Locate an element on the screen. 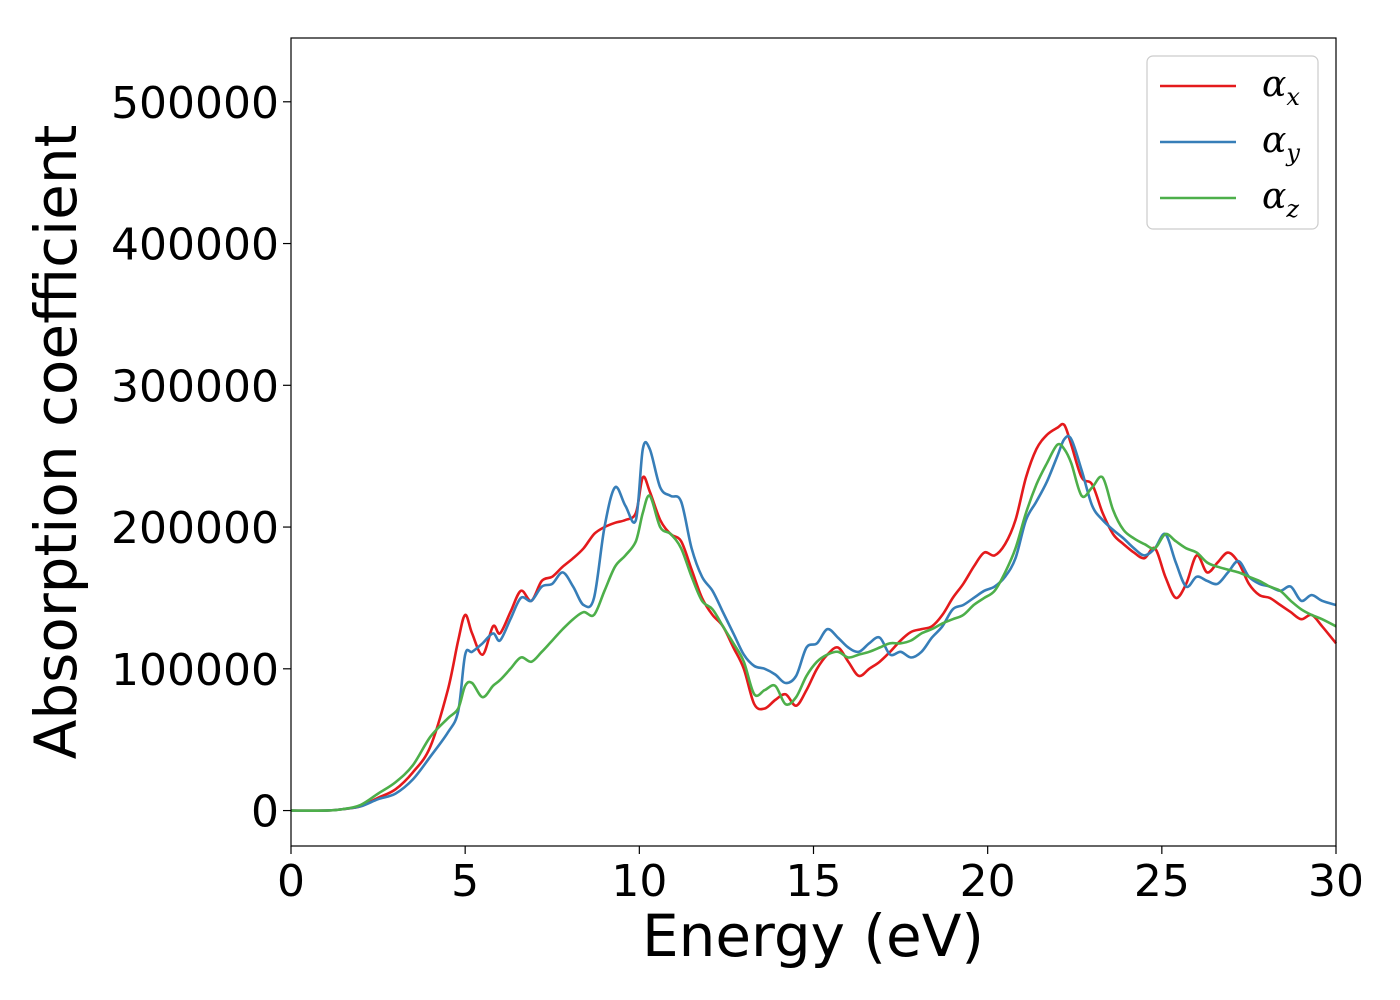 The height and width of the screenshot is (1000, 1400). x-tick-label: 15 is located at coordinates (814, 881).